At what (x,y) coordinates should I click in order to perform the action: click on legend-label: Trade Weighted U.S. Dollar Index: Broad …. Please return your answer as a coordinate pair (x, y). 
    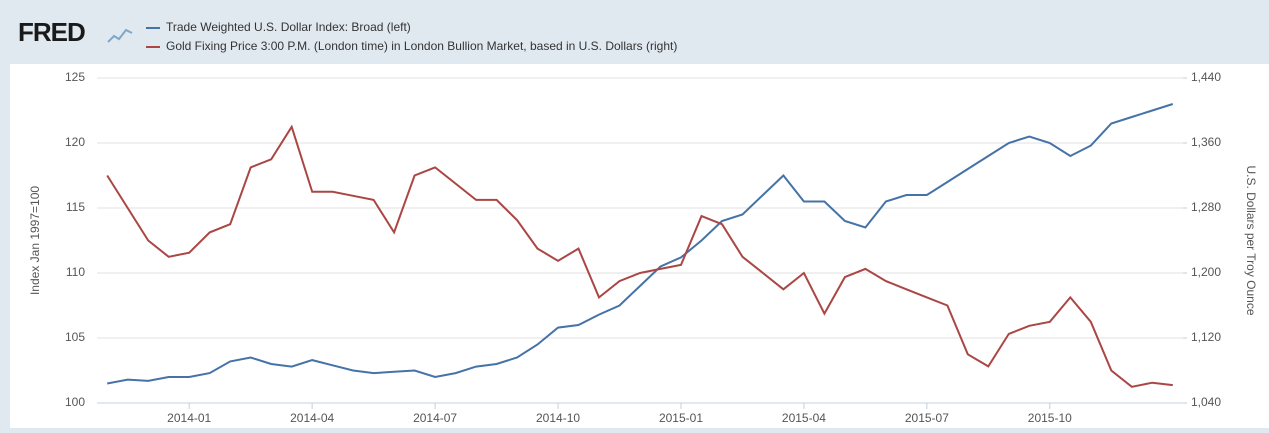
    Looking at the image, I should click on (288, 27).